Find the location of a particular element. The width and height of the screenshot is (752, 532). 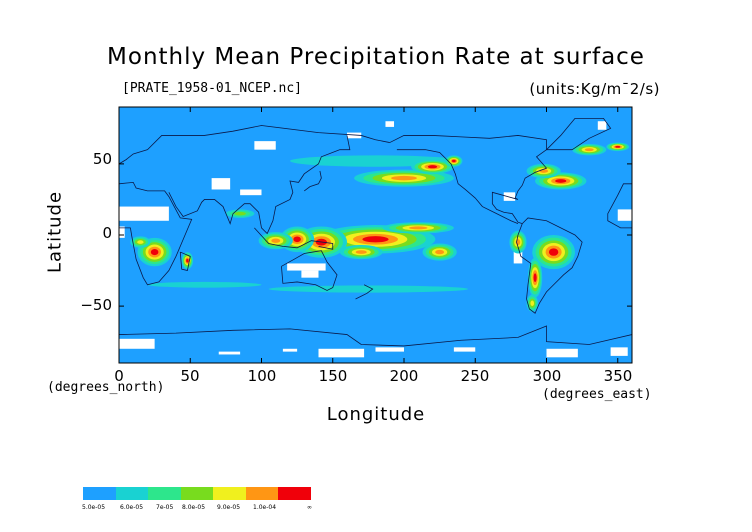

ytick-label: 50 is located at coordinates (102, 159).